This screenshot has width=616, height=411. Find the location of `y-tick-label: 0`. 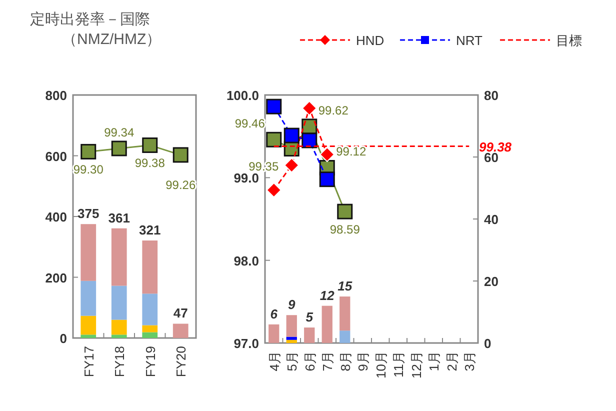

y-tick-label: 0 is located at coordinates (63, 338).